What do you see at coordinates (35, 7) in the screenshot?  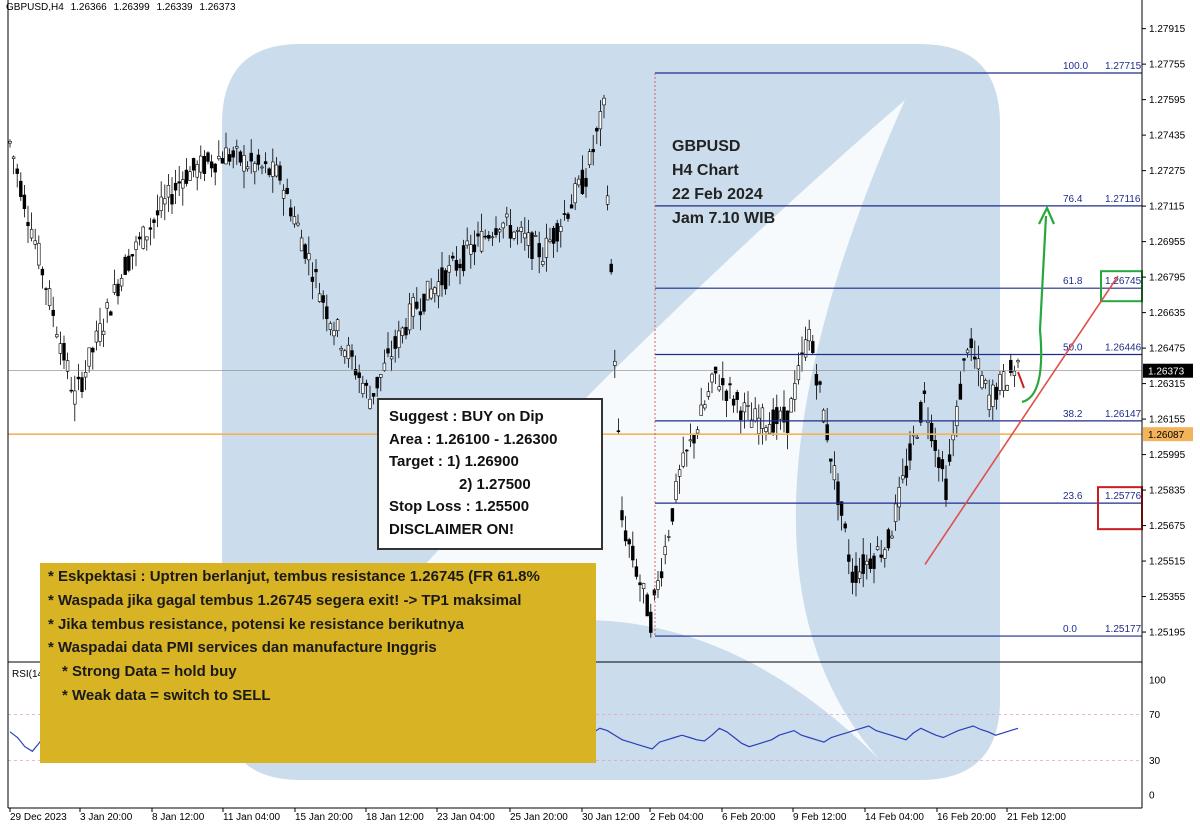 I see `header-symbol: GBPUSD,H4` at bounding box center [35, 7].